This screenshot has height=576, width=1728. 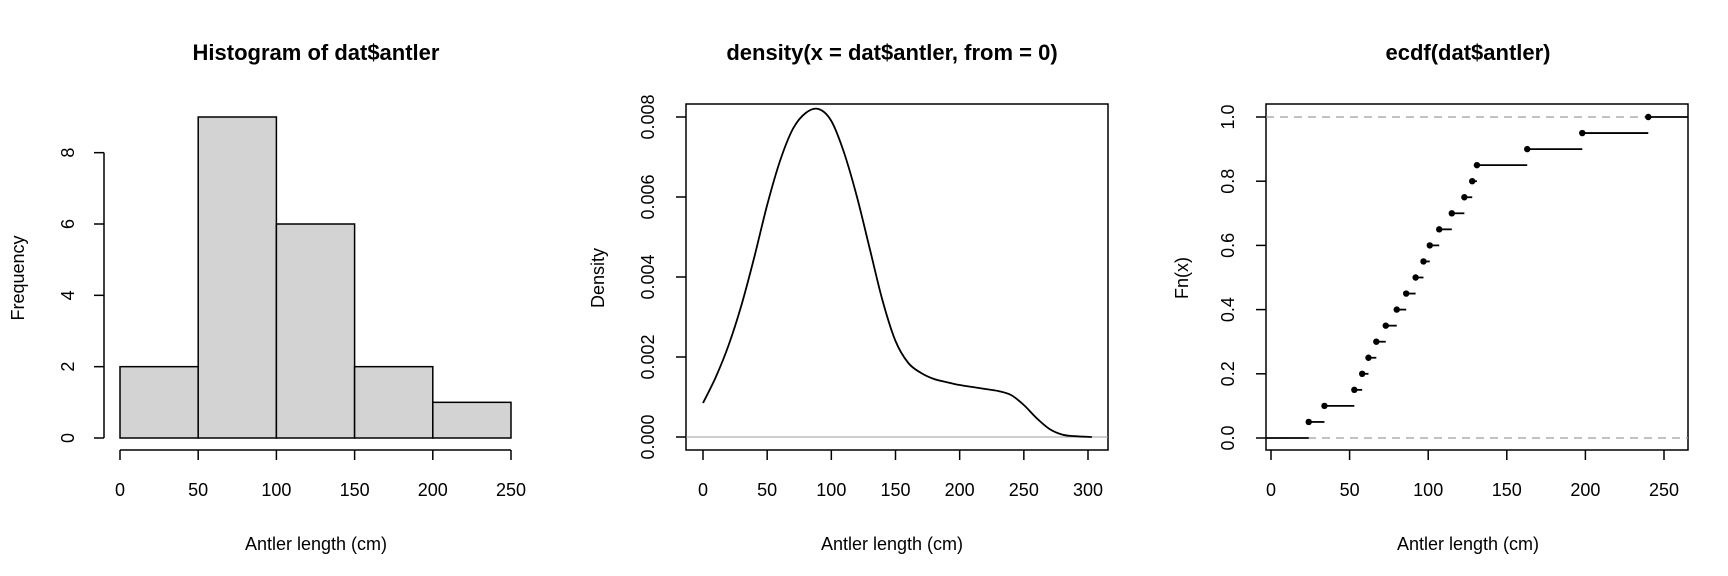 What do you see at coordinates (1664, 490) in the screenshot?
I see `ecdf-x-tick-label: 250` at bounding box center [1664, 490].